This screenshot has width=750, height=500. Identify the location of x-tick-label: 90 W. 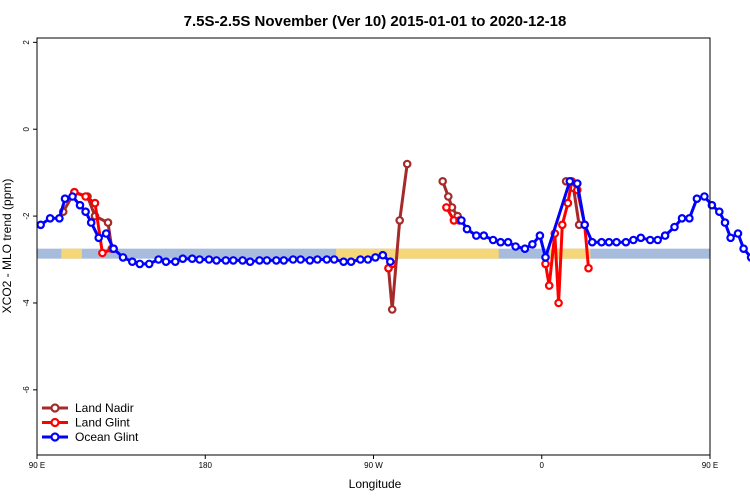
(373, 465).